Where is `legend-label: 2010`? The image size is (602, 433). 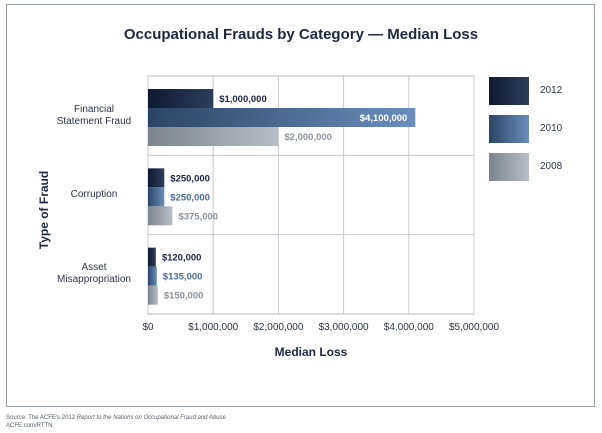
legend-label: 2010 is located at coordinates (551, 128).